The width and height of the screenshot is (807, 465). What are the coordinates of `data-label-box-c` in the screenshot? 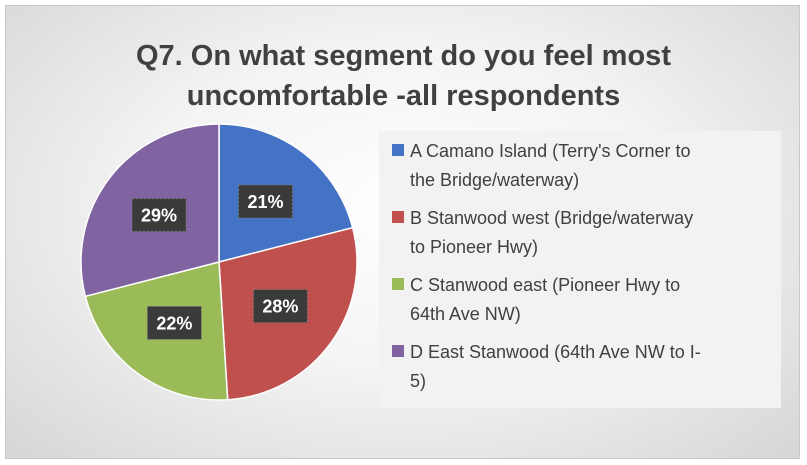 It's located at (174, 323).